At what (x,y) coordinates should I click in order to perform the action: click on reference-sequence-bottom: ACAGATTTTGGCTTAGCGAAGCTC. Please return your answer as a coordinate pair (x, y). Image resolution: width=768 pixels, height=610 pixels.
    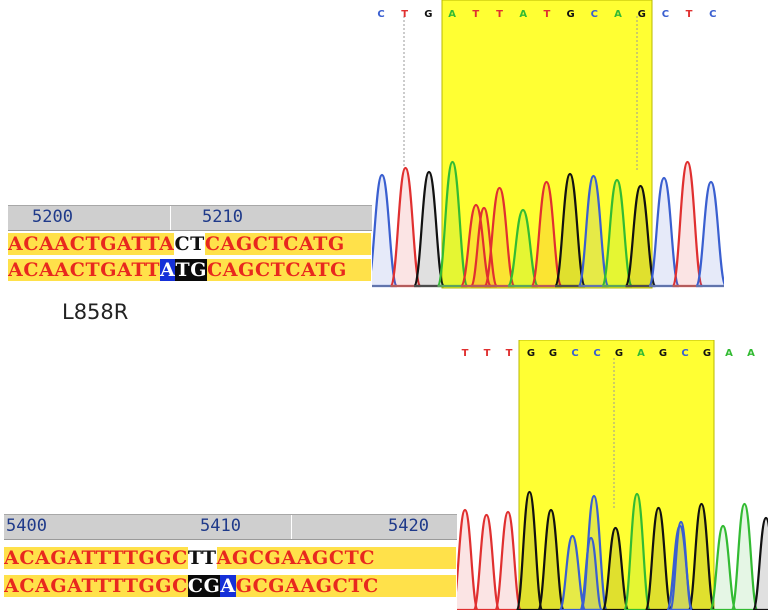
    Looking at the image, I should click on (230, 558).